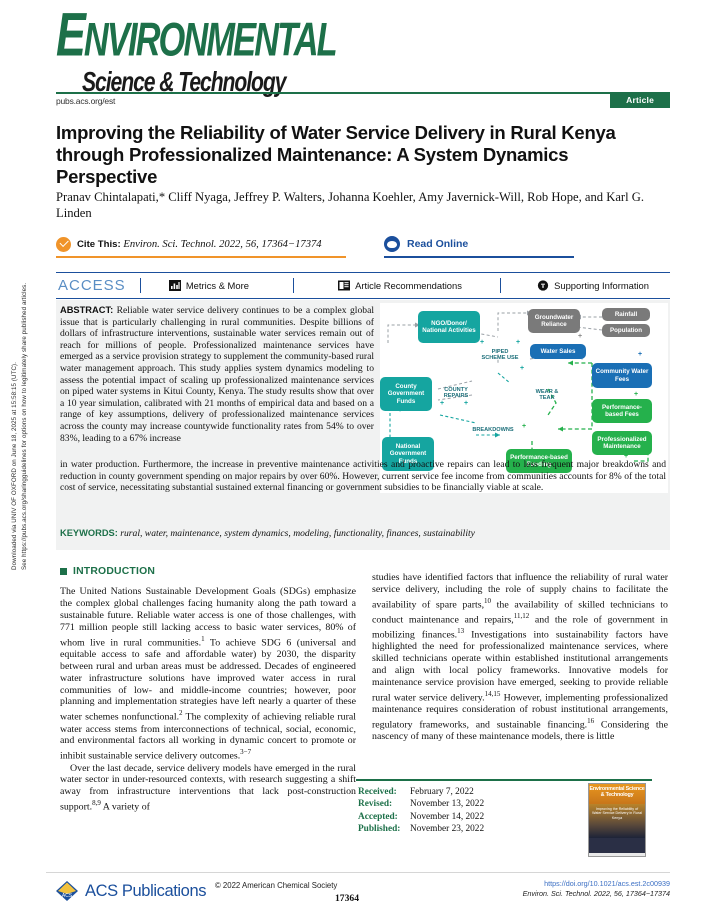  What do you see at coordinates (554, 321) in the screenshot?
I see `diagram-node-groundwater: Groundwater Reliance` at bounding box center [554, 321].